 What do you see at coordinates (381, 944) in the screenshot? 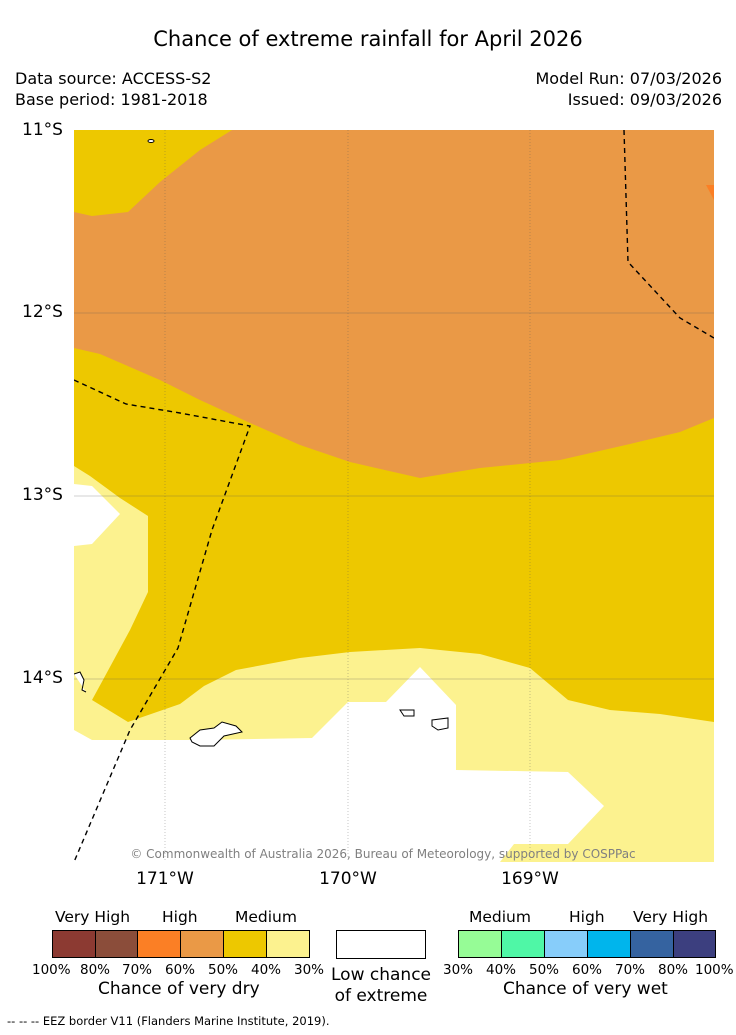
I see `low-chance-swatch` at bounding box center [381, 944].